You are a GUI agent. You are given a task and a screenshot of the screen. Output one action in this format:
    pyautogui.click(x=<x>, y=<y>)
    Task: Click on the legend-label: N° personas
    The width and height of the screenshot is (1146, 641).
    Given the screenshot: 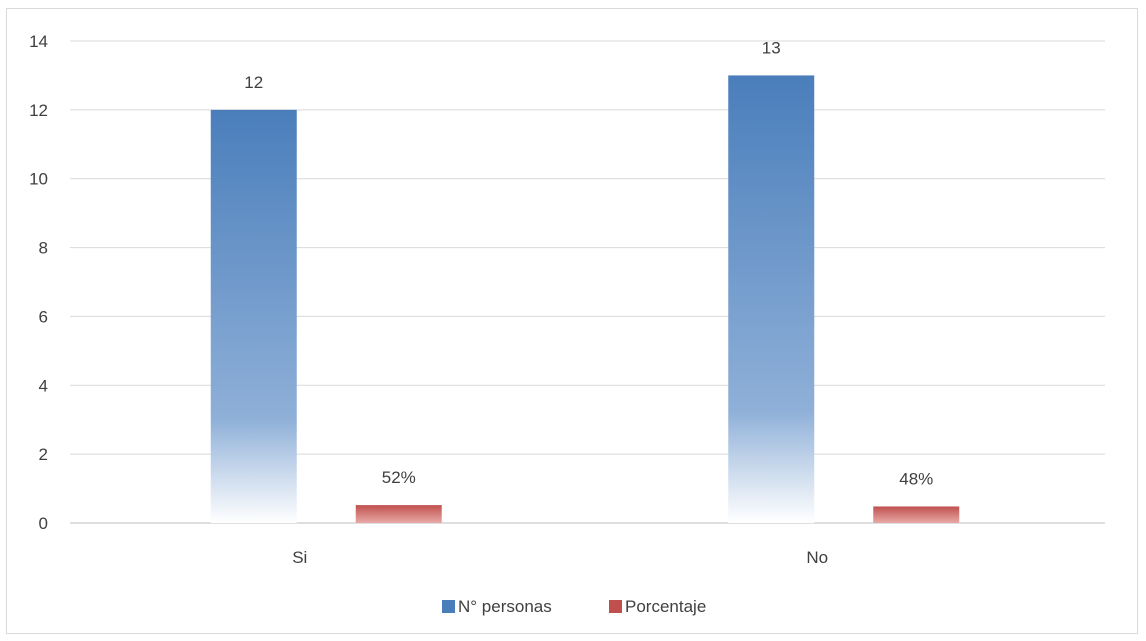 What is the action you would take?
    pyautogui.click(x=505, y=606)
    